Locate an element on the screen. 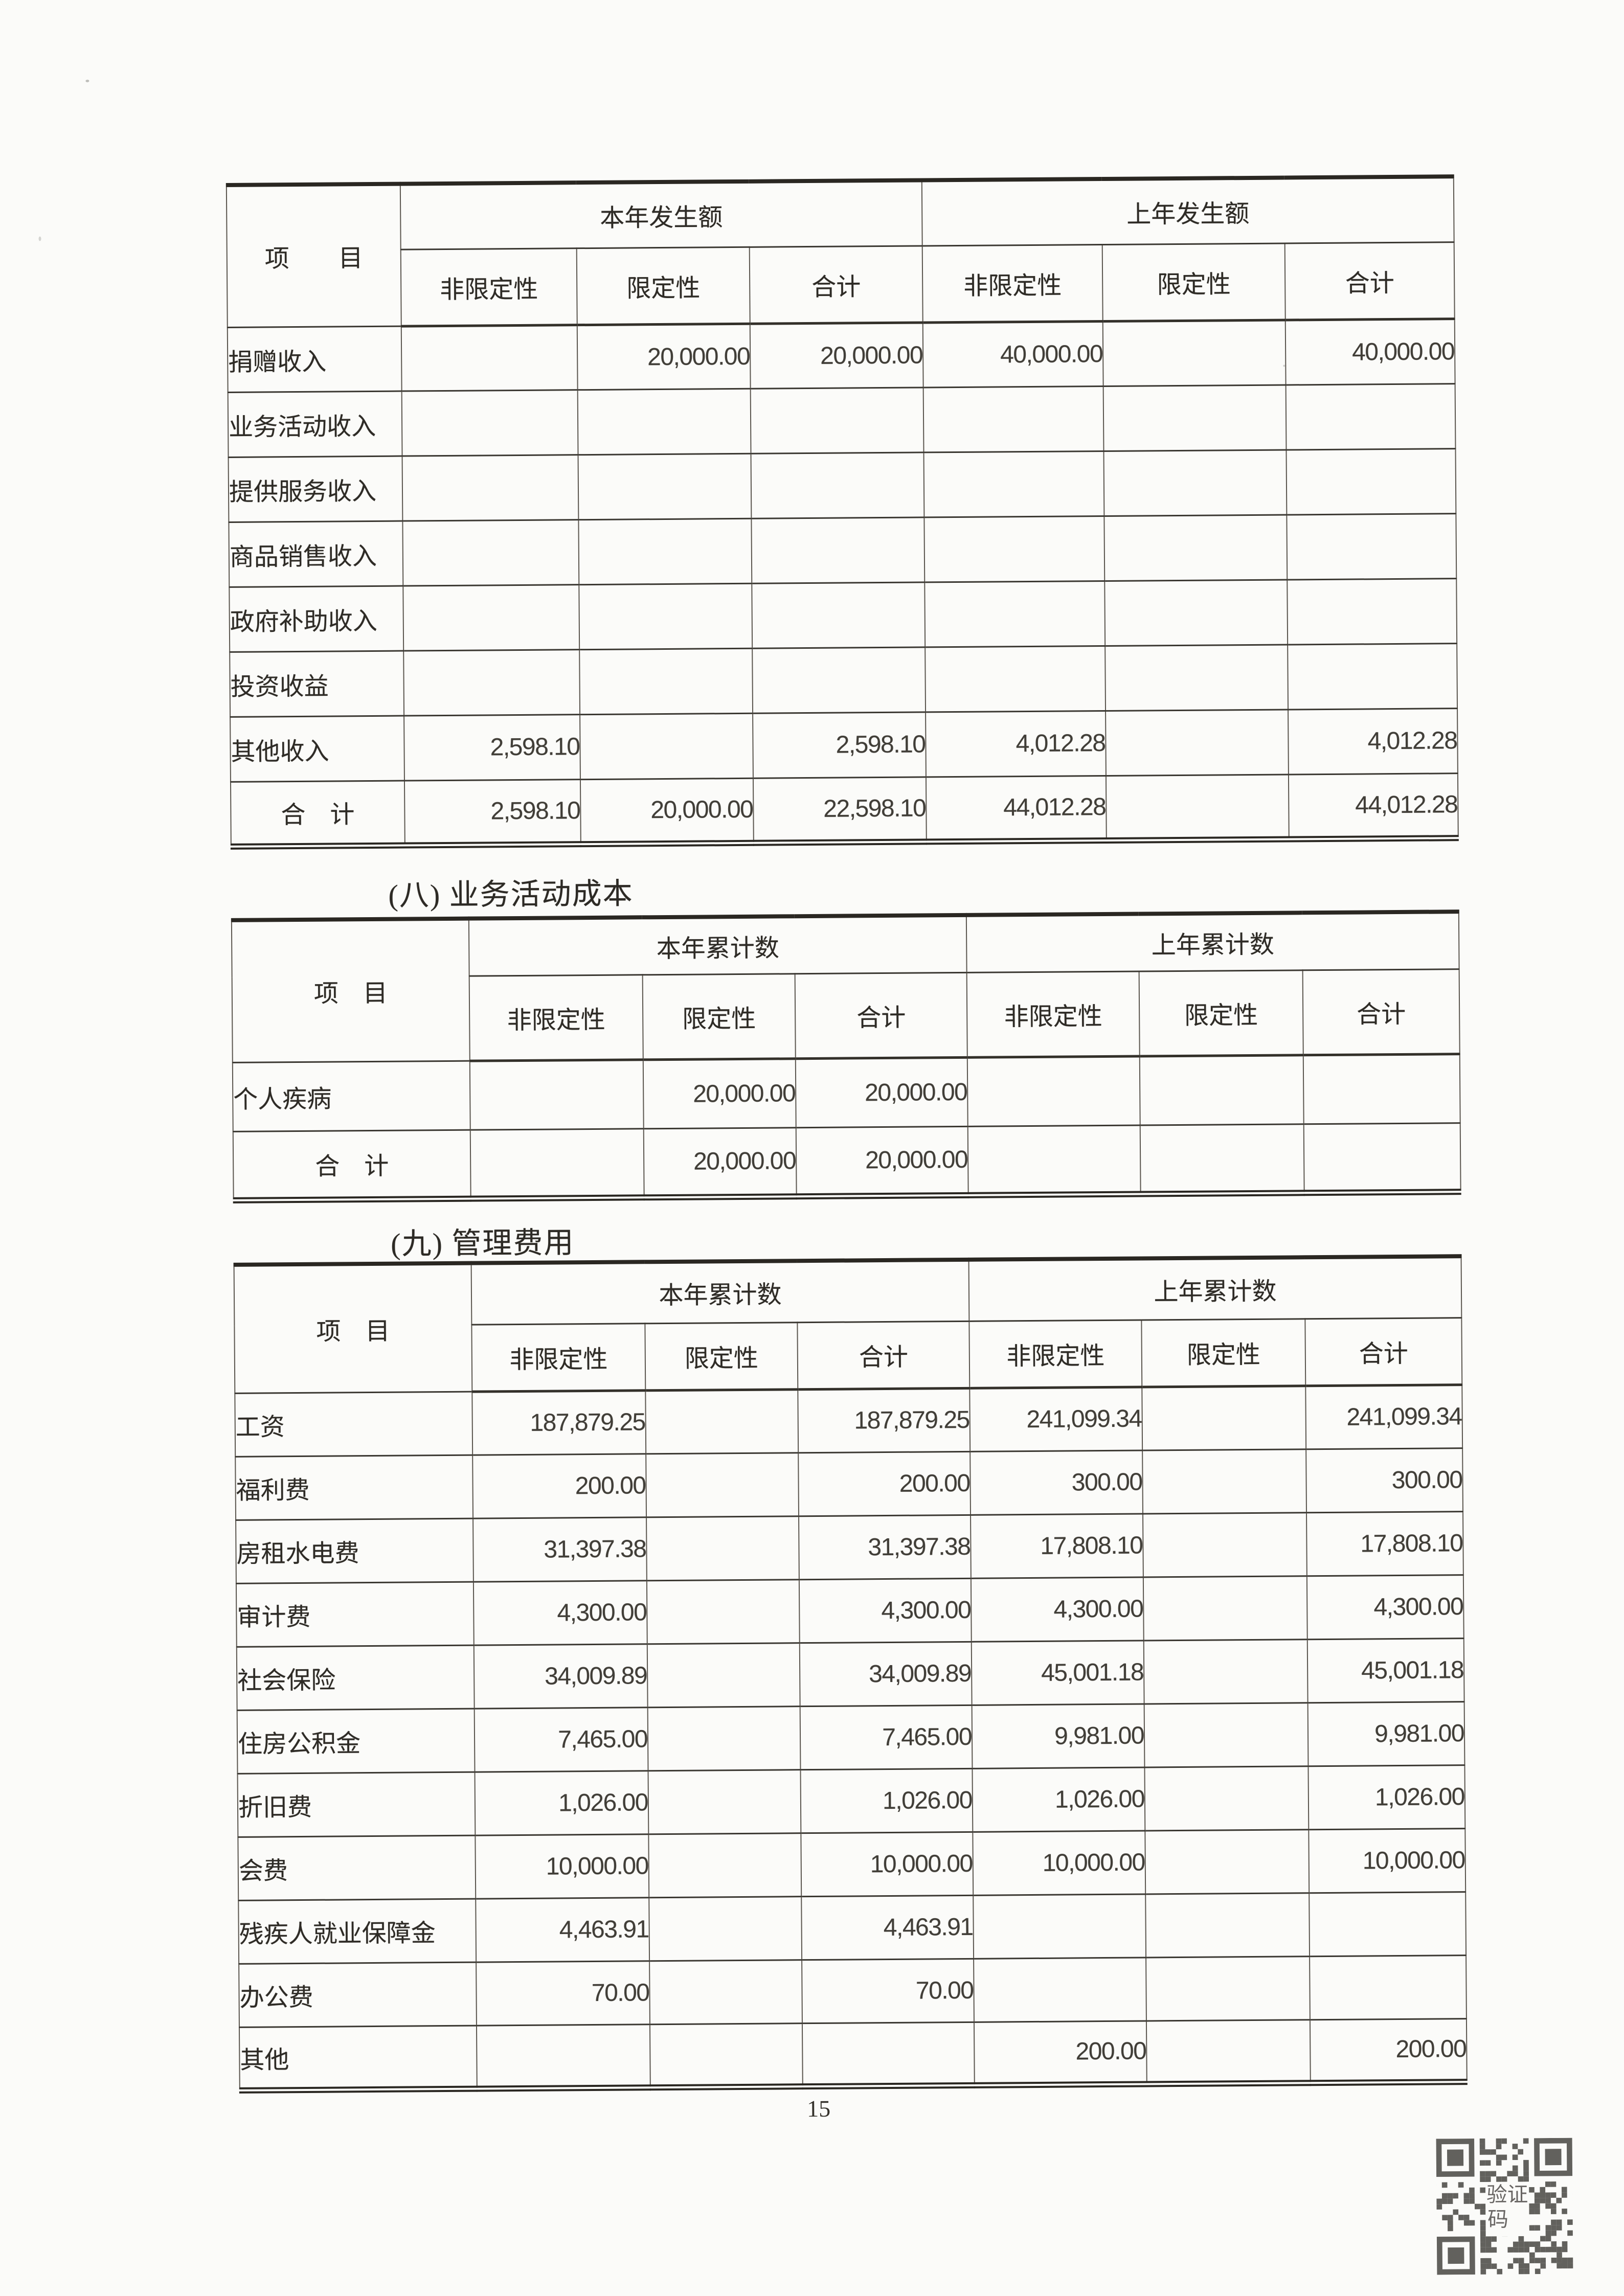  business-cost-table: 项 目 本年累计数 上年累计数 非限定性 限定性 合计 非限定性 限定性 合计 is located at coordinates (846, 1056).